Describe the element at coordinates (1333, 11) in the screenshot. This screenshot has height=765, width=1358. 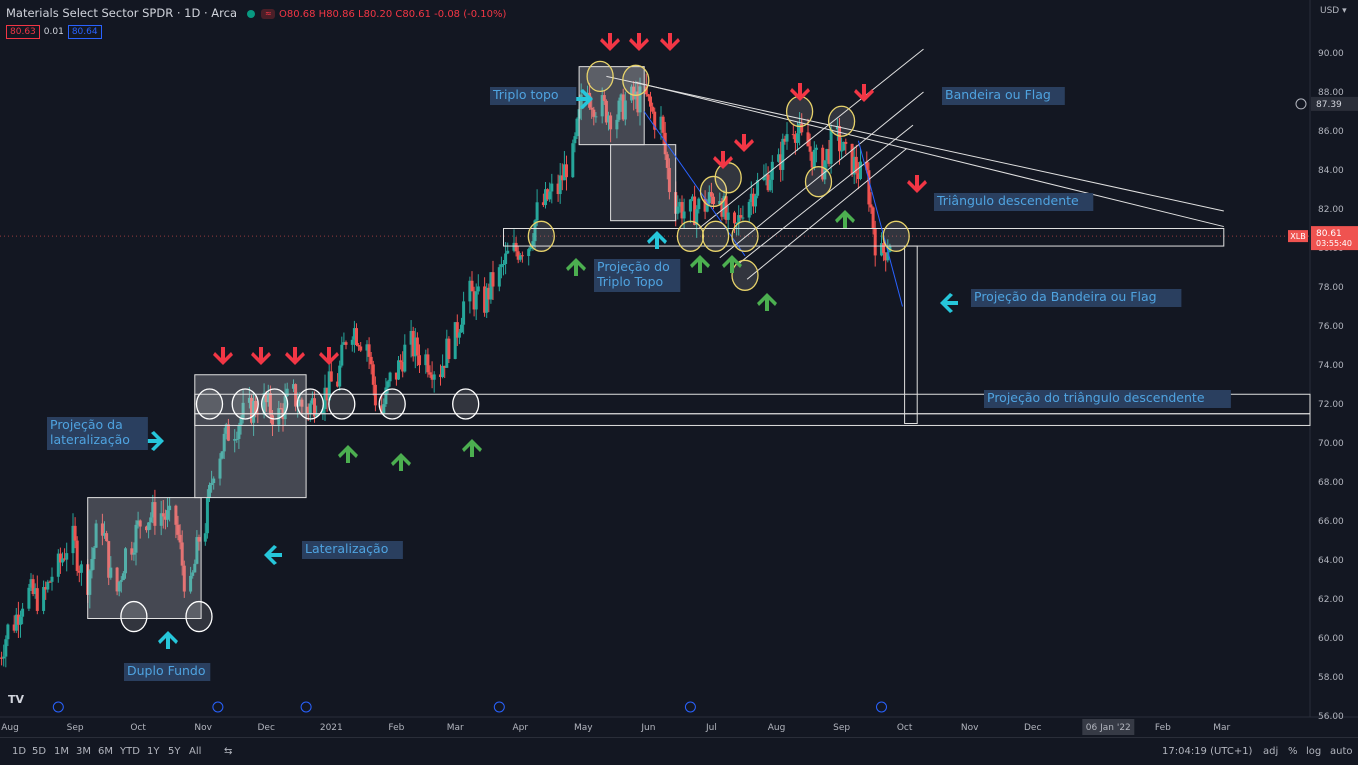
I see `currency-selector: USD ▾` at that location.